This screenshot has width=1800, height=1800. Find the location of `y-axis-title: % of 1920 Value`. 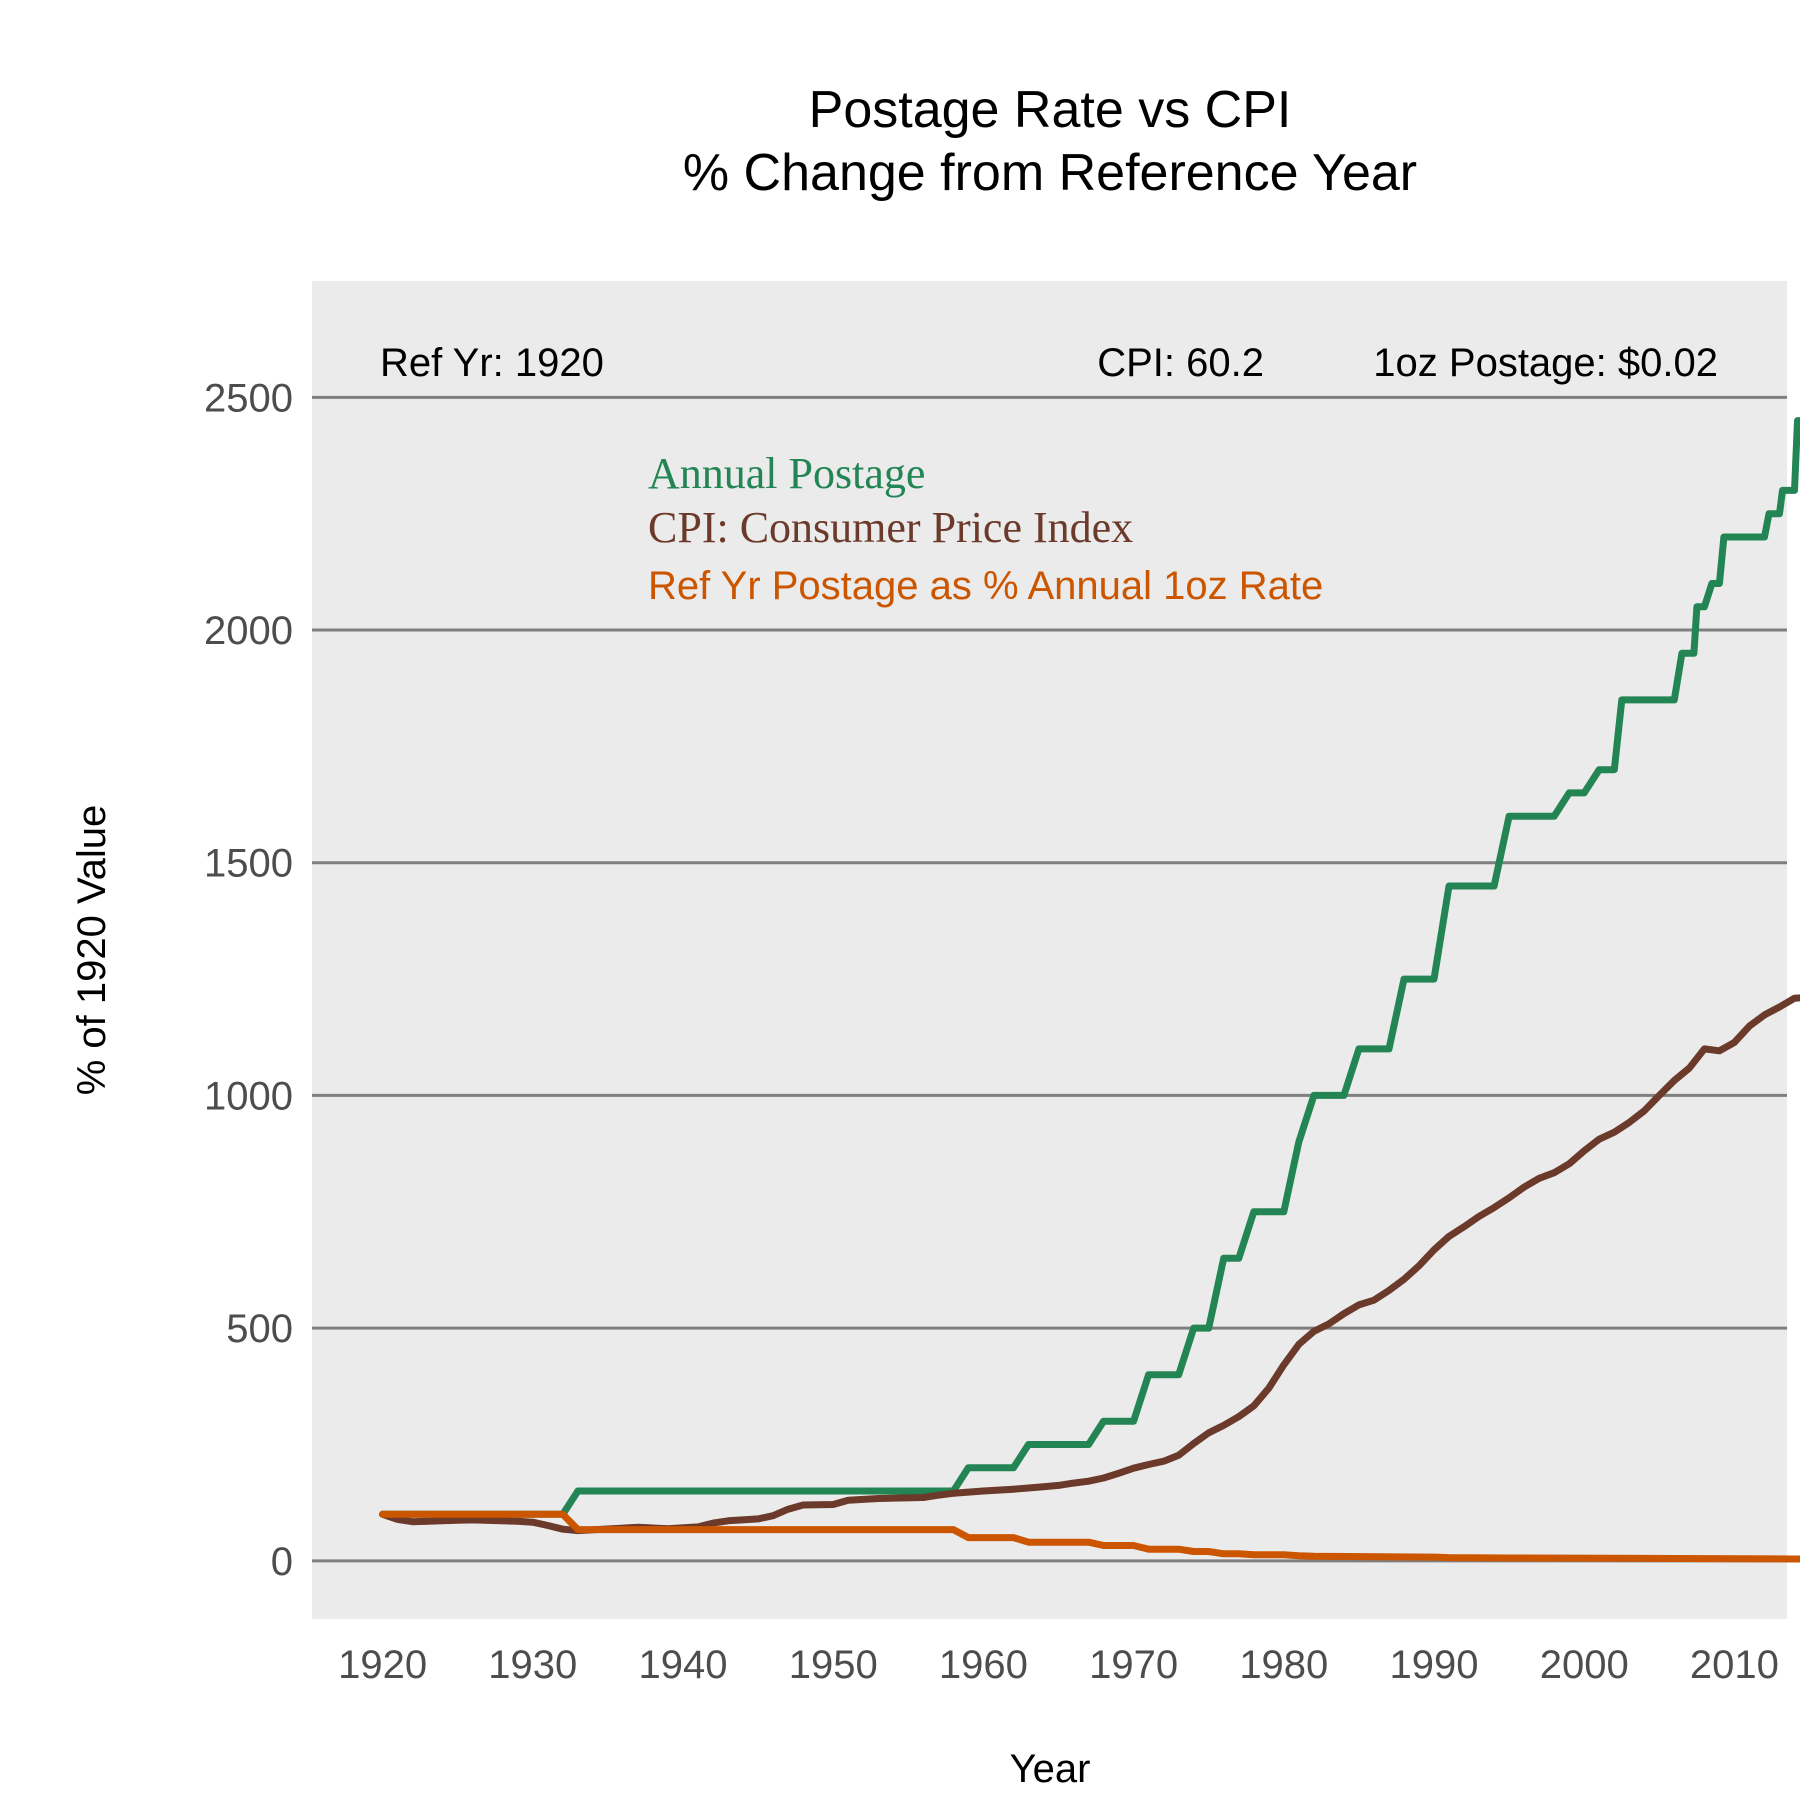

y-axis-title: % of 1920 Value is located at coordinates (92, 950).